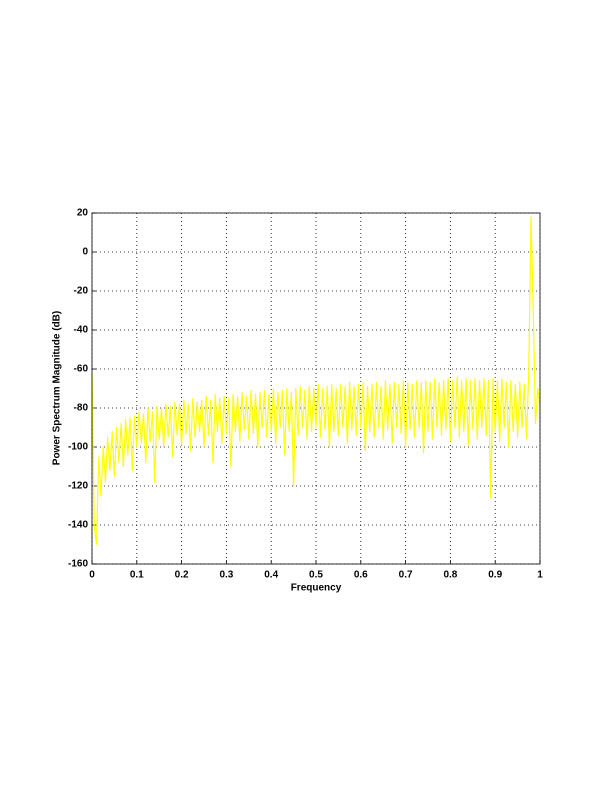 The width and height of the screenshot is (612, 792). What do you see at coordinates (81, 291) in the screenshot?
I see `y-tick-label: -20` at bounding box center [81, 291].